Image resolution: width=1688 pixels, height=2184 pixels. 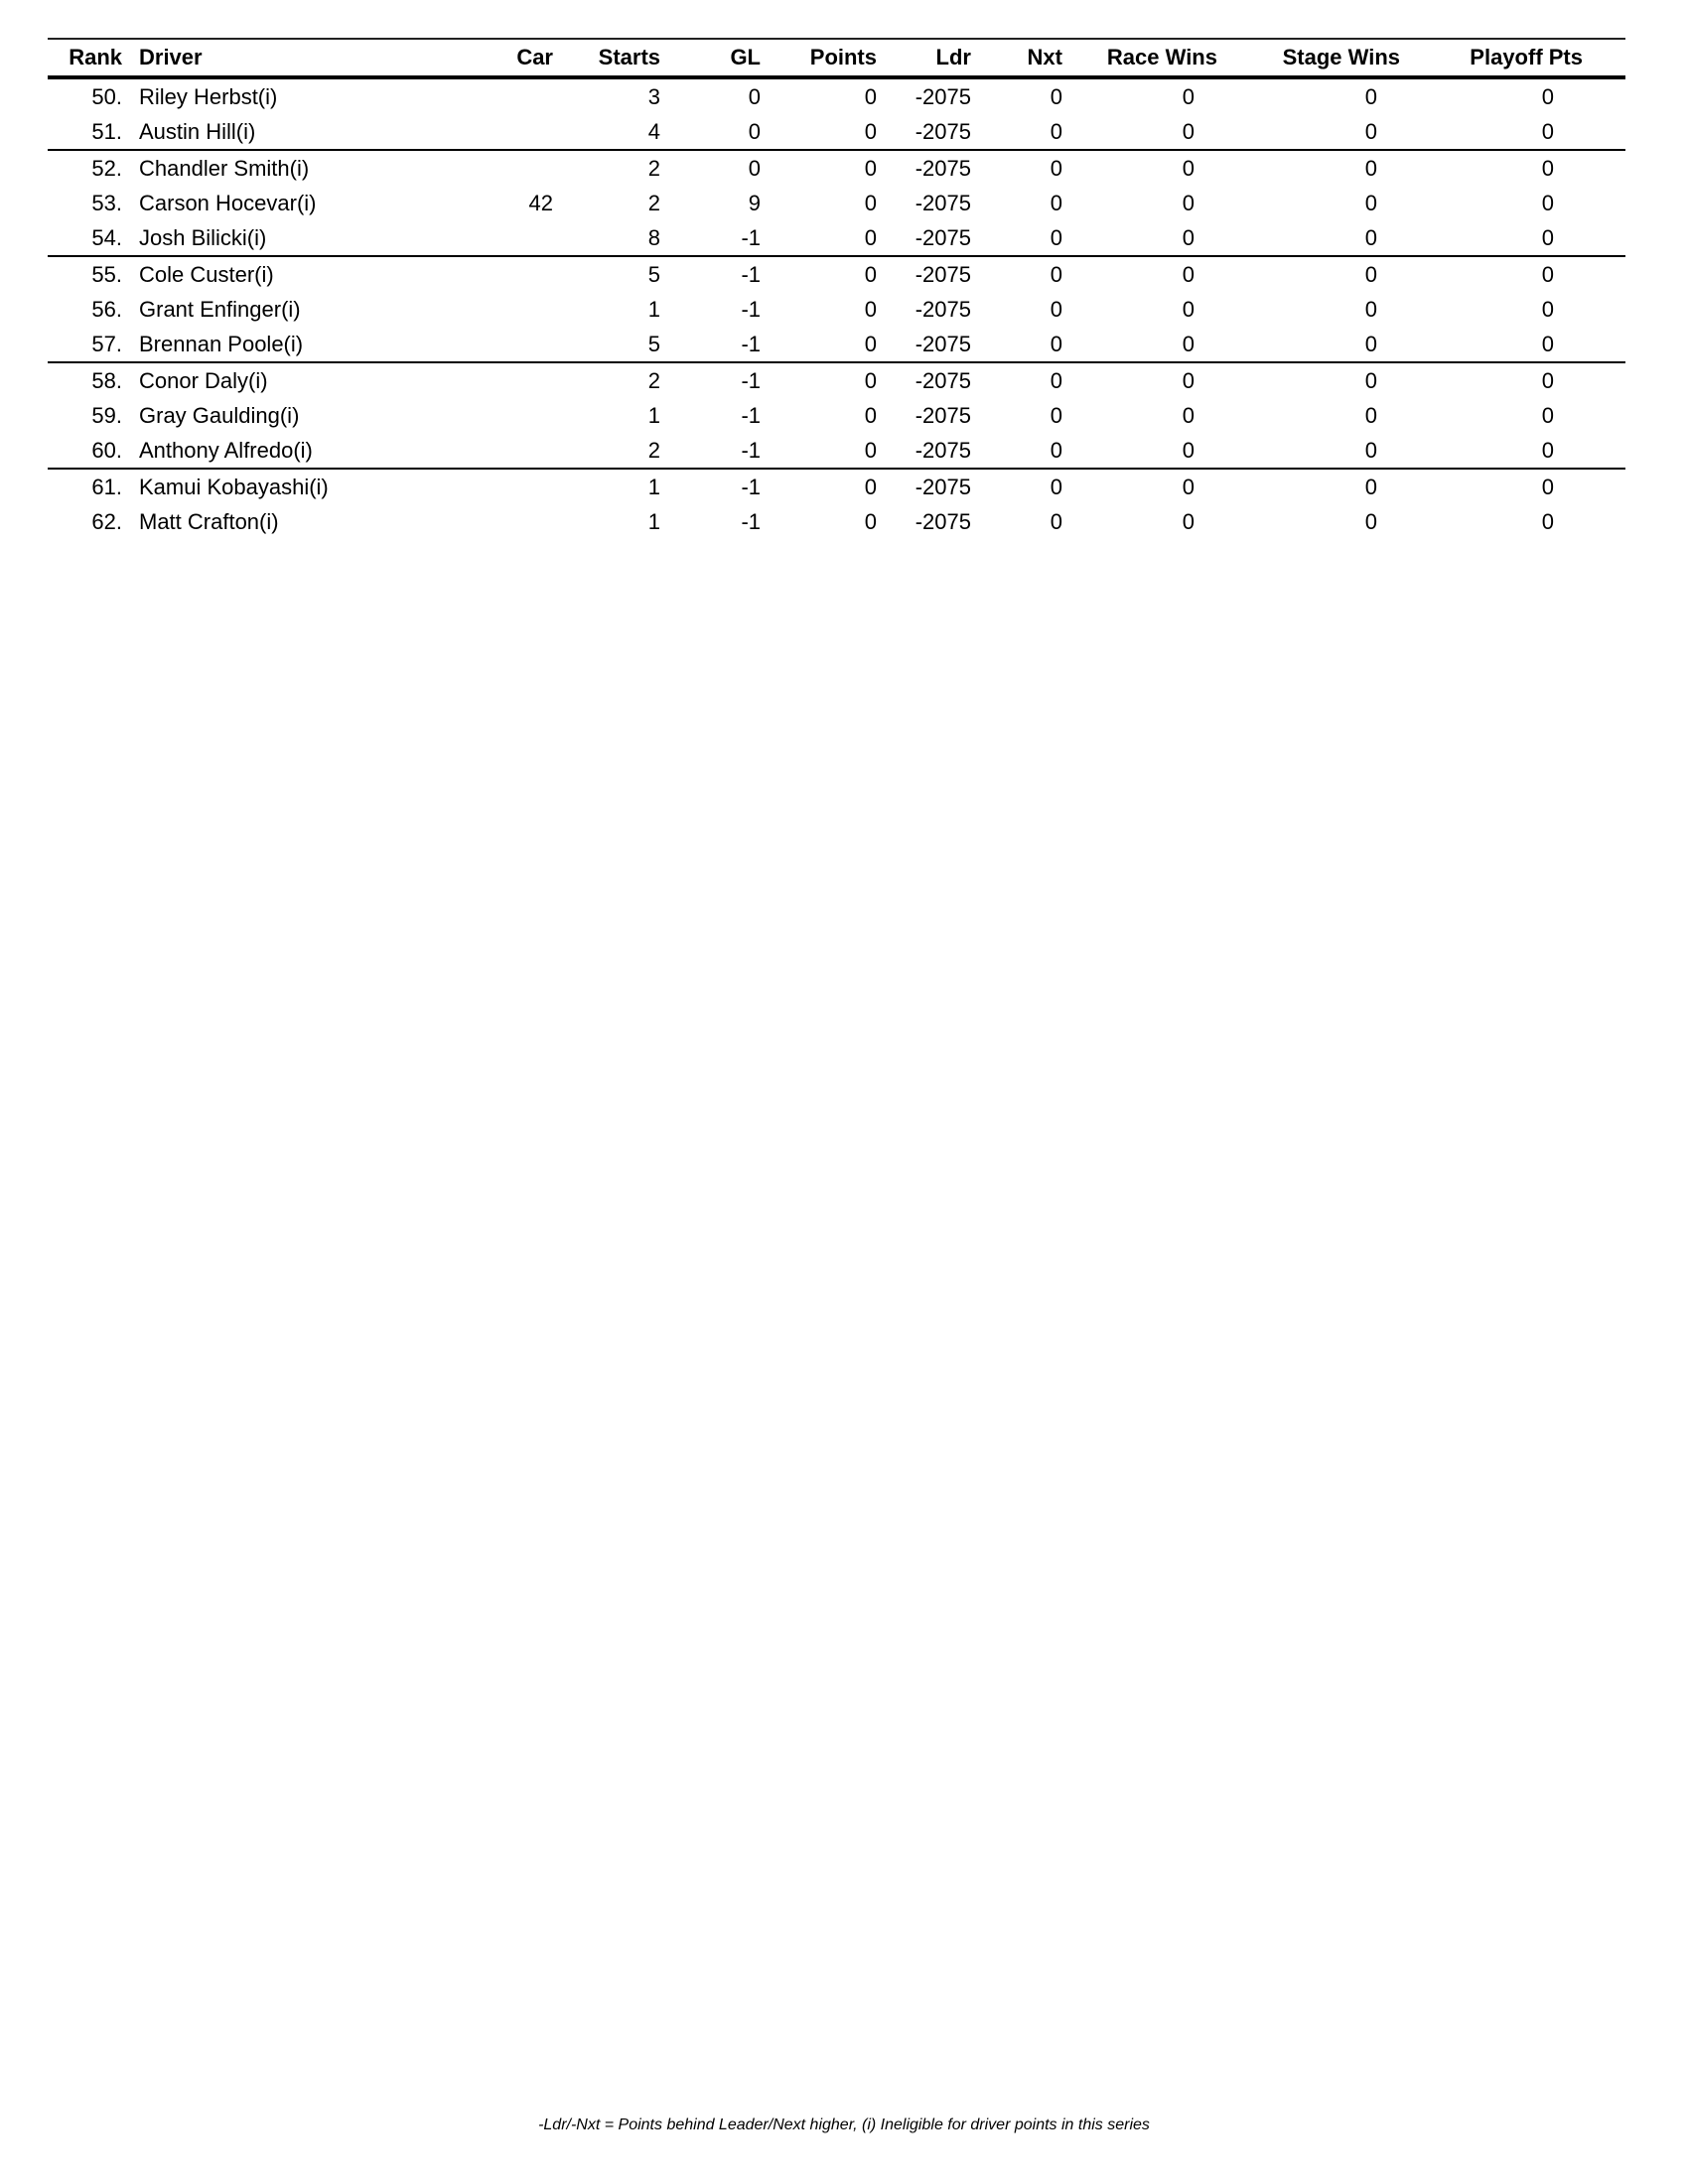 I want to click on table-row: 62. Matt Crafton(i) 1 -1 0 -2075 0 0 0 0, so click(x=836, y=521).